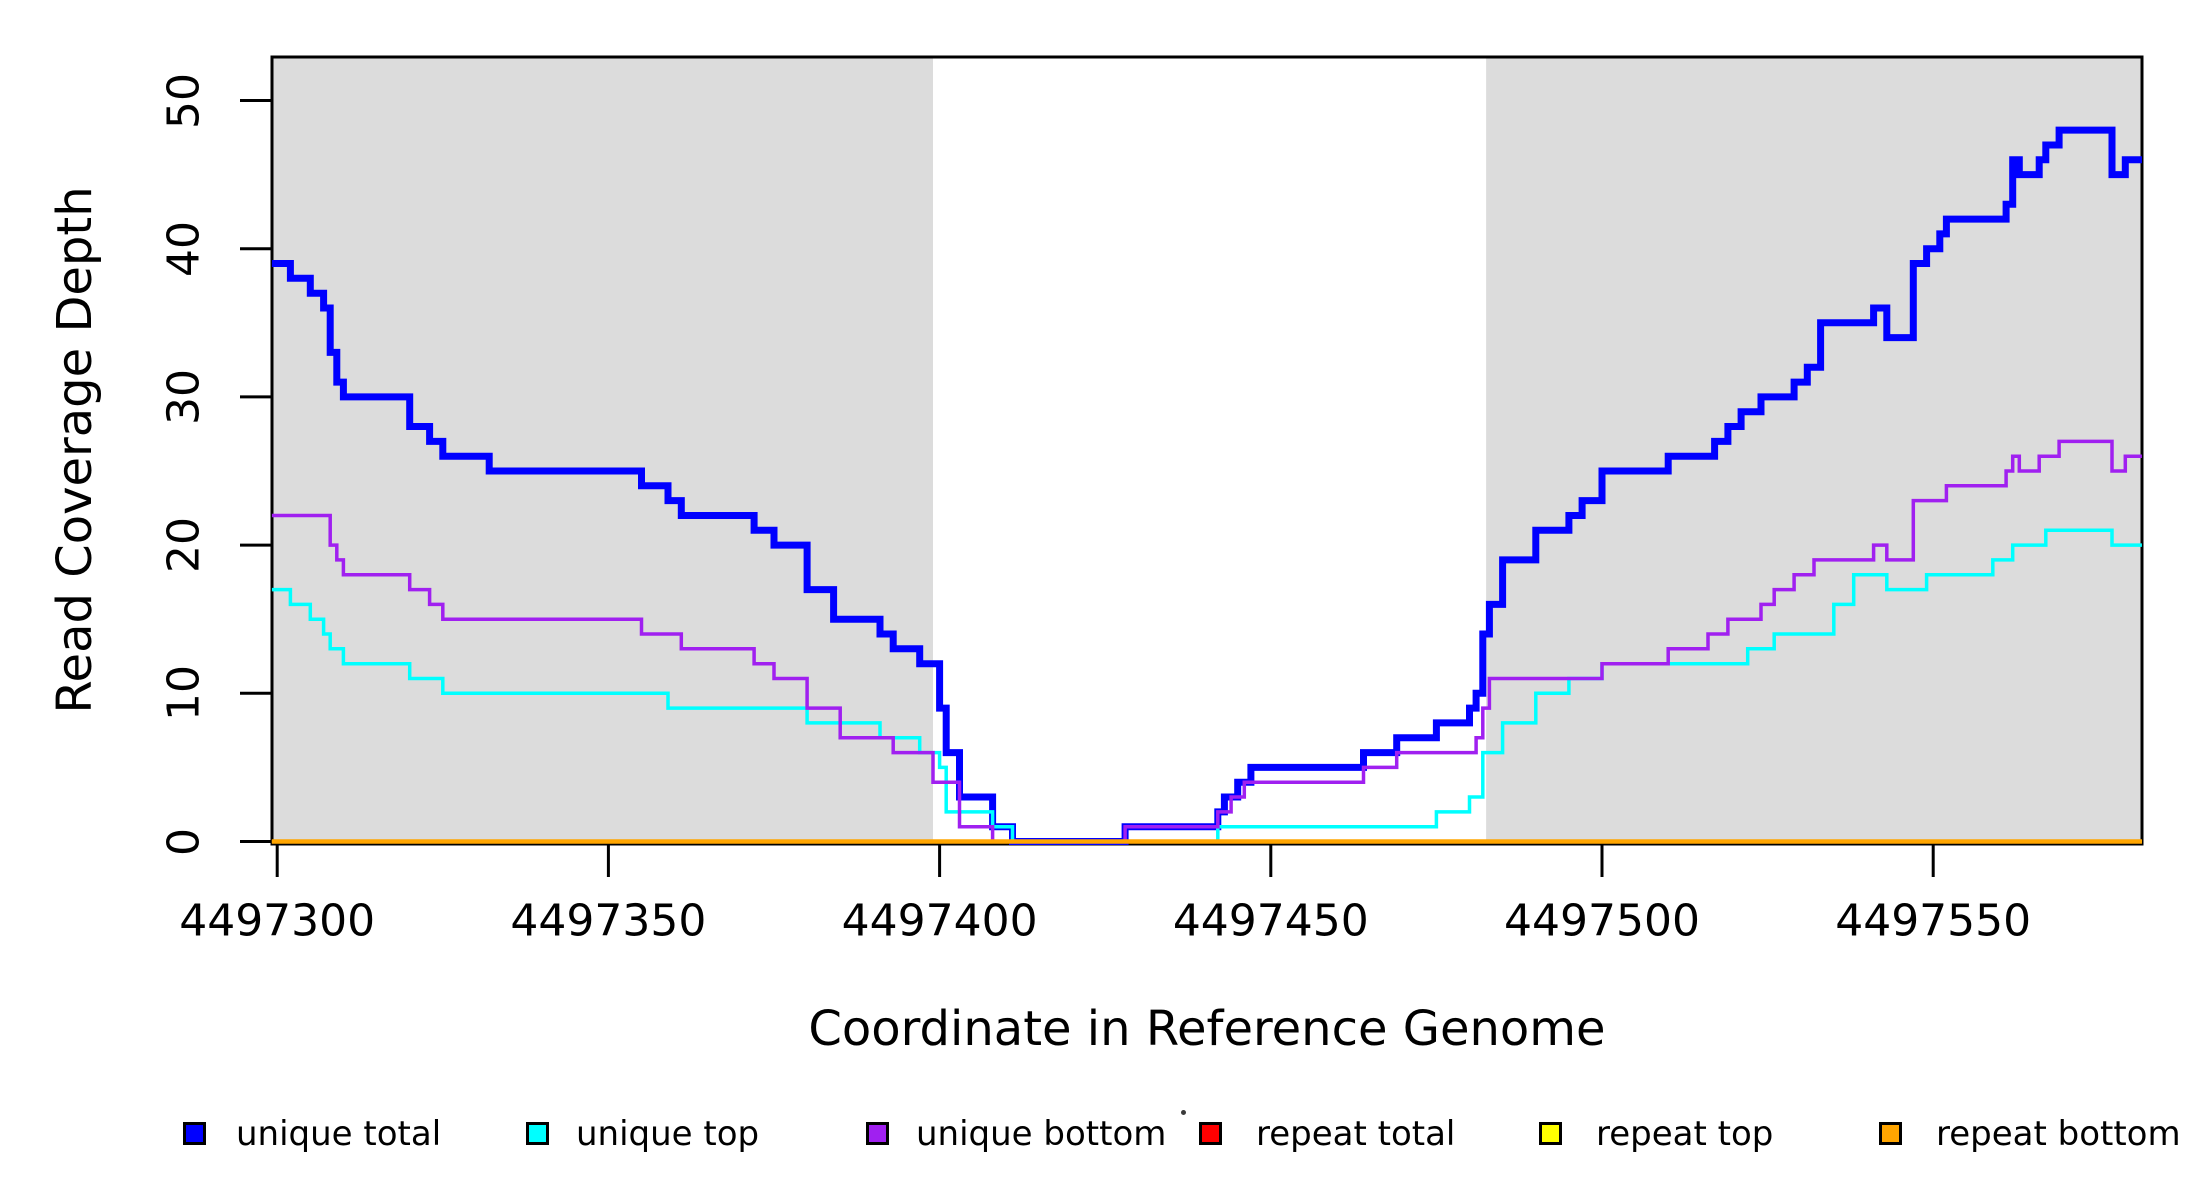 This screenshot has width=2200, height=1200. I want to click on legend-label-repeat-total: repeat total, so click(1356, 1134).